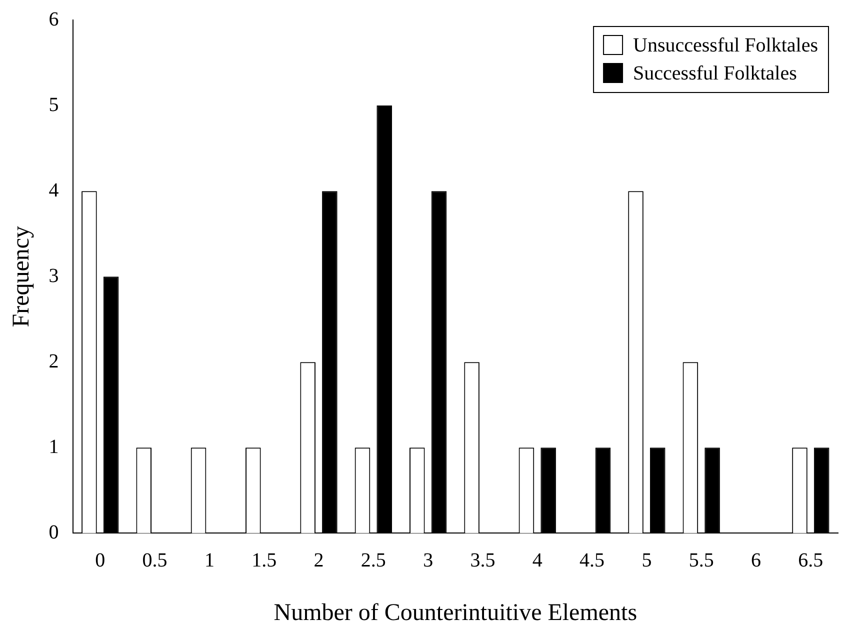 This screenshot has width=850, height=638. I want to click on x-tick-label: 4, so click(537, 560).